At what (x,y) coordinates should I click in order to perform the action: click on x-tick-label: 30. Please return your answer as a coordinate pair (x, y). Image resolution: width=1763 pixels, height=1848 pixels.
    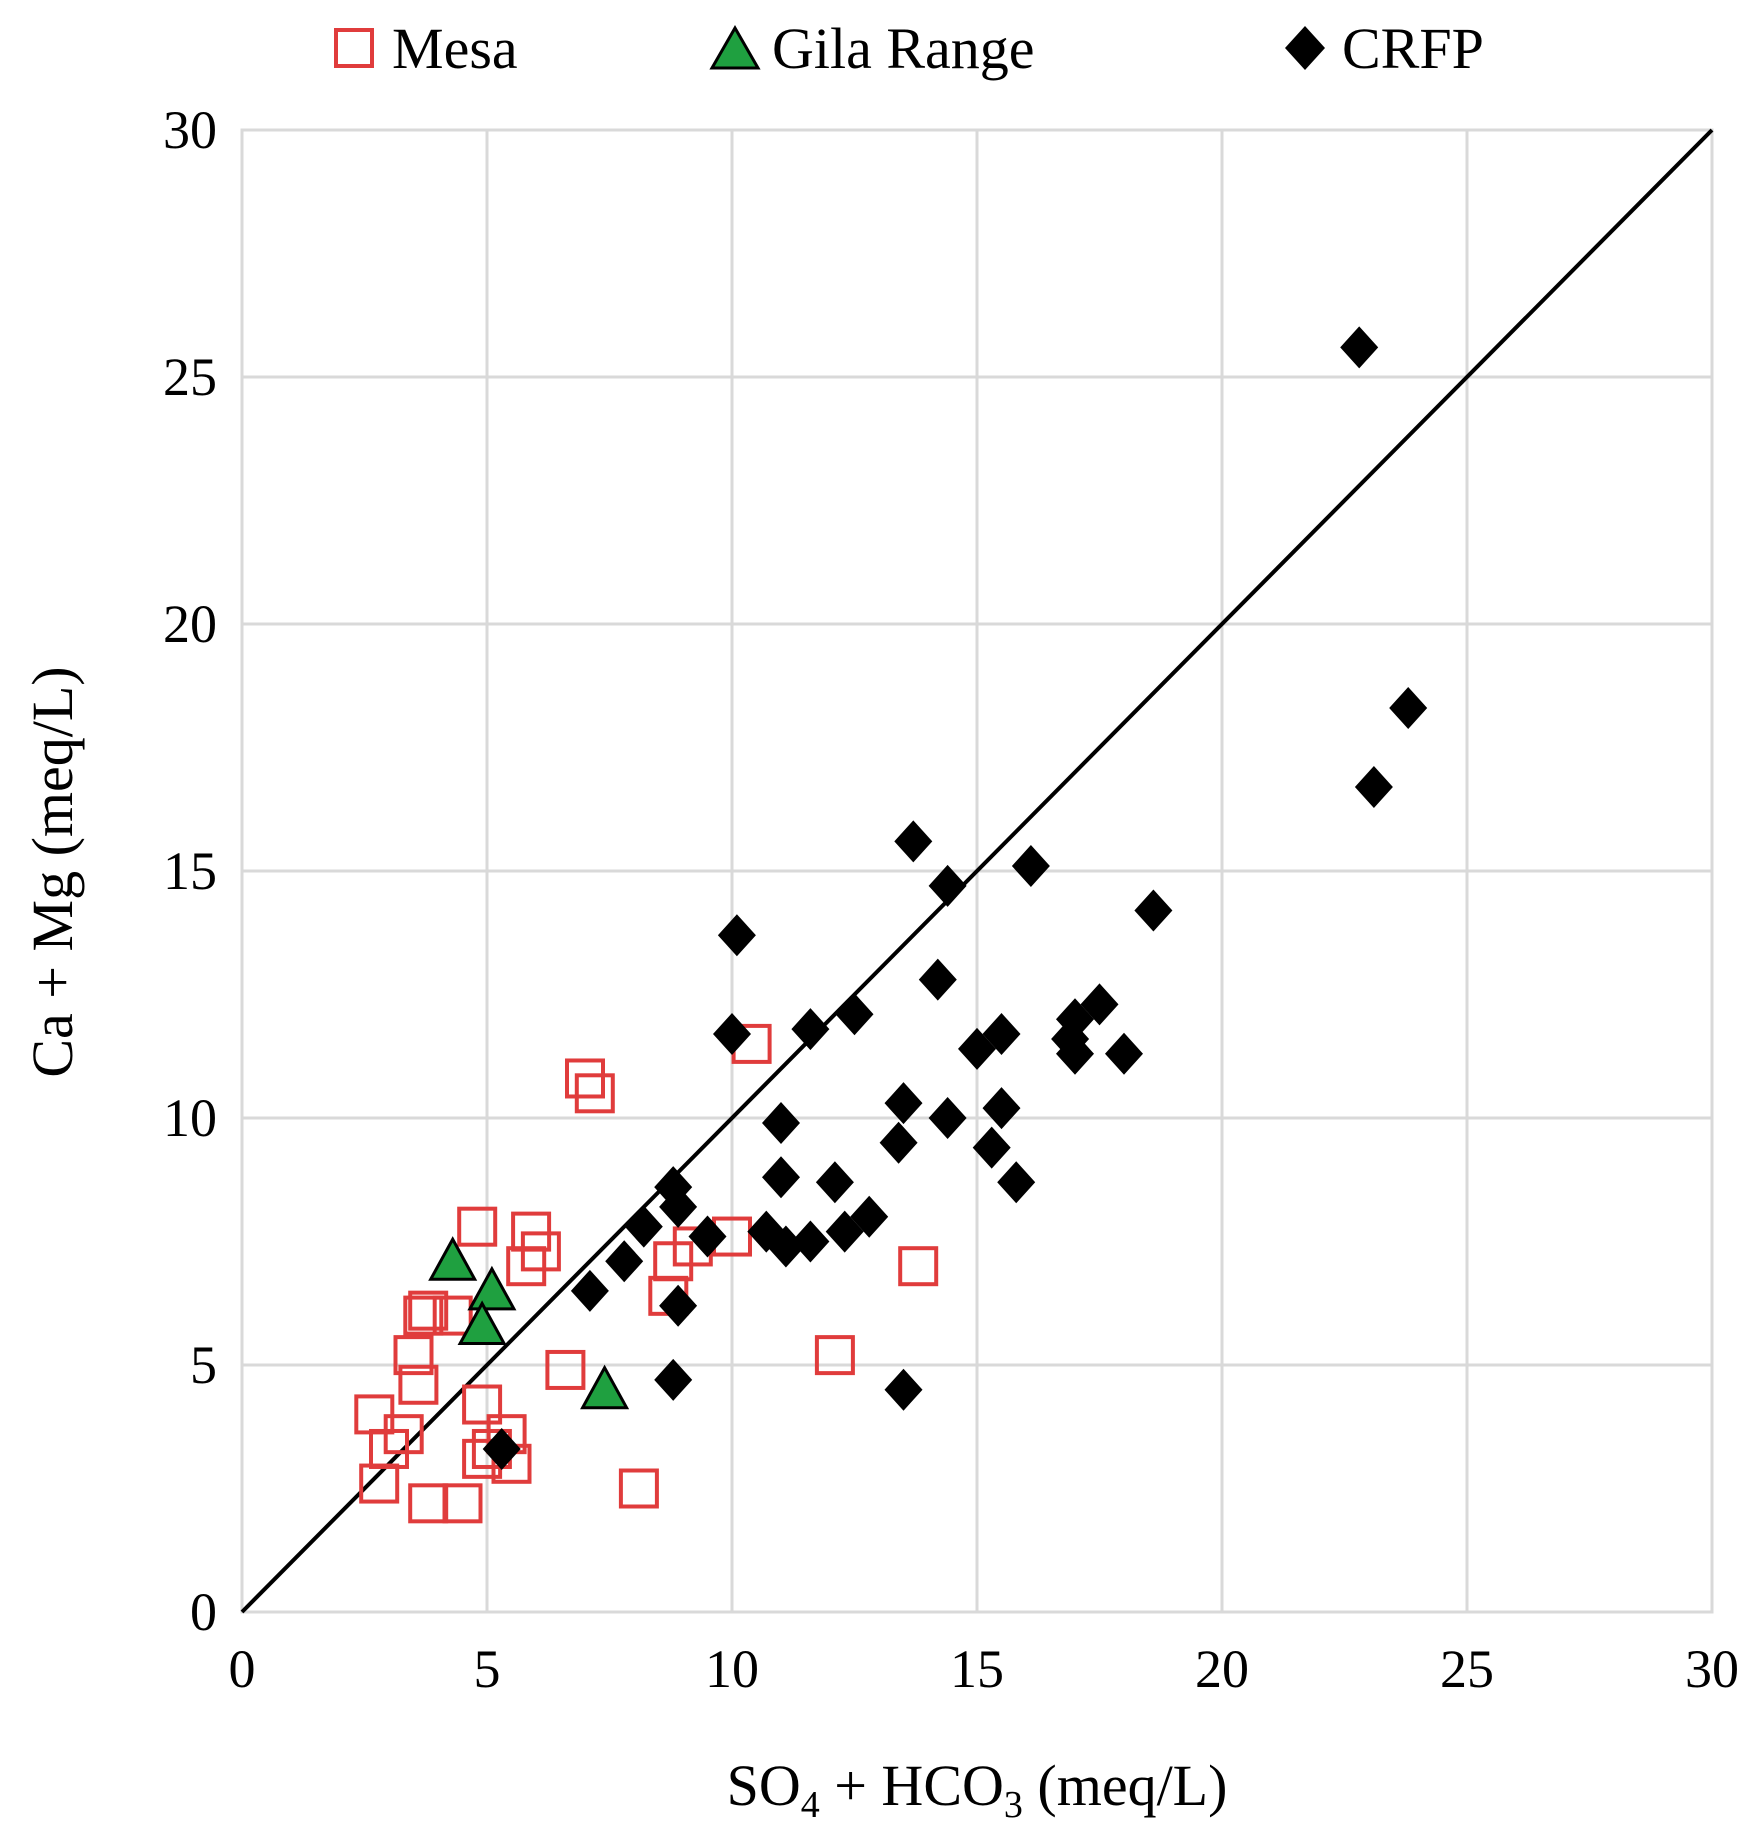
    Looking at the image, I should click on (1712, 1669).